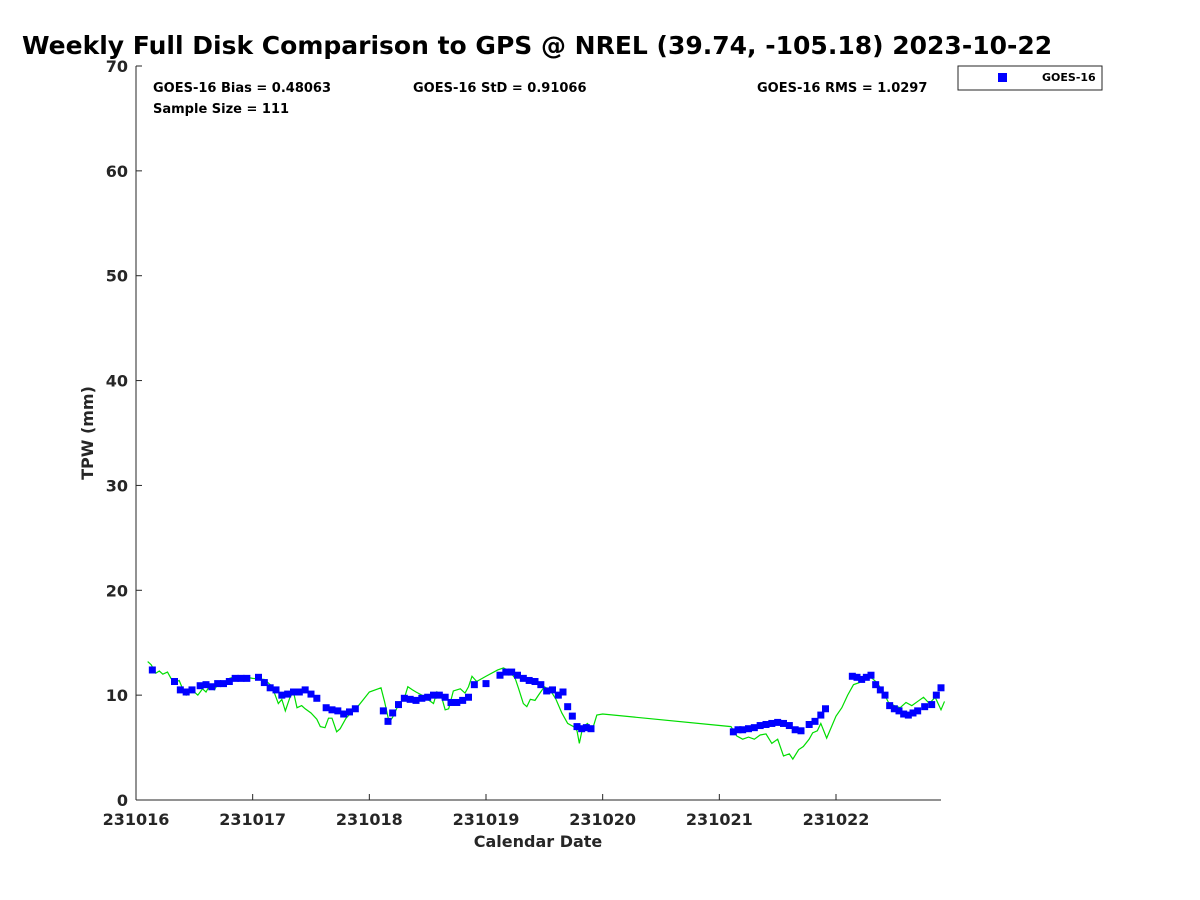 The height and width of the screenshot is (900, 1200). I want to click on legend: GOES-16, so click(1030, 78).